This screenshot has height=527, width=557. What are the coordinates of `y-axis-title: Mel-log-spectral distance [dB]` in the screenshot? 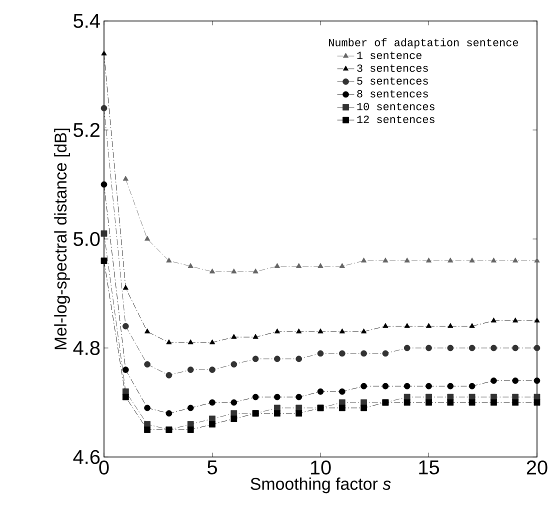 It's located at (62, 239).